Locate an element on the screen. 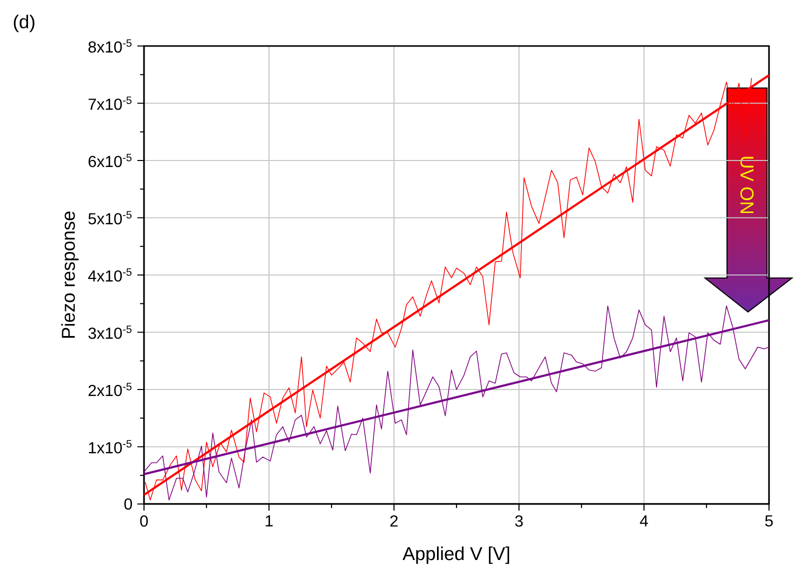 This screenshot has height=580, width=808. annotation: UV ON is located at coordinates (747, 185).